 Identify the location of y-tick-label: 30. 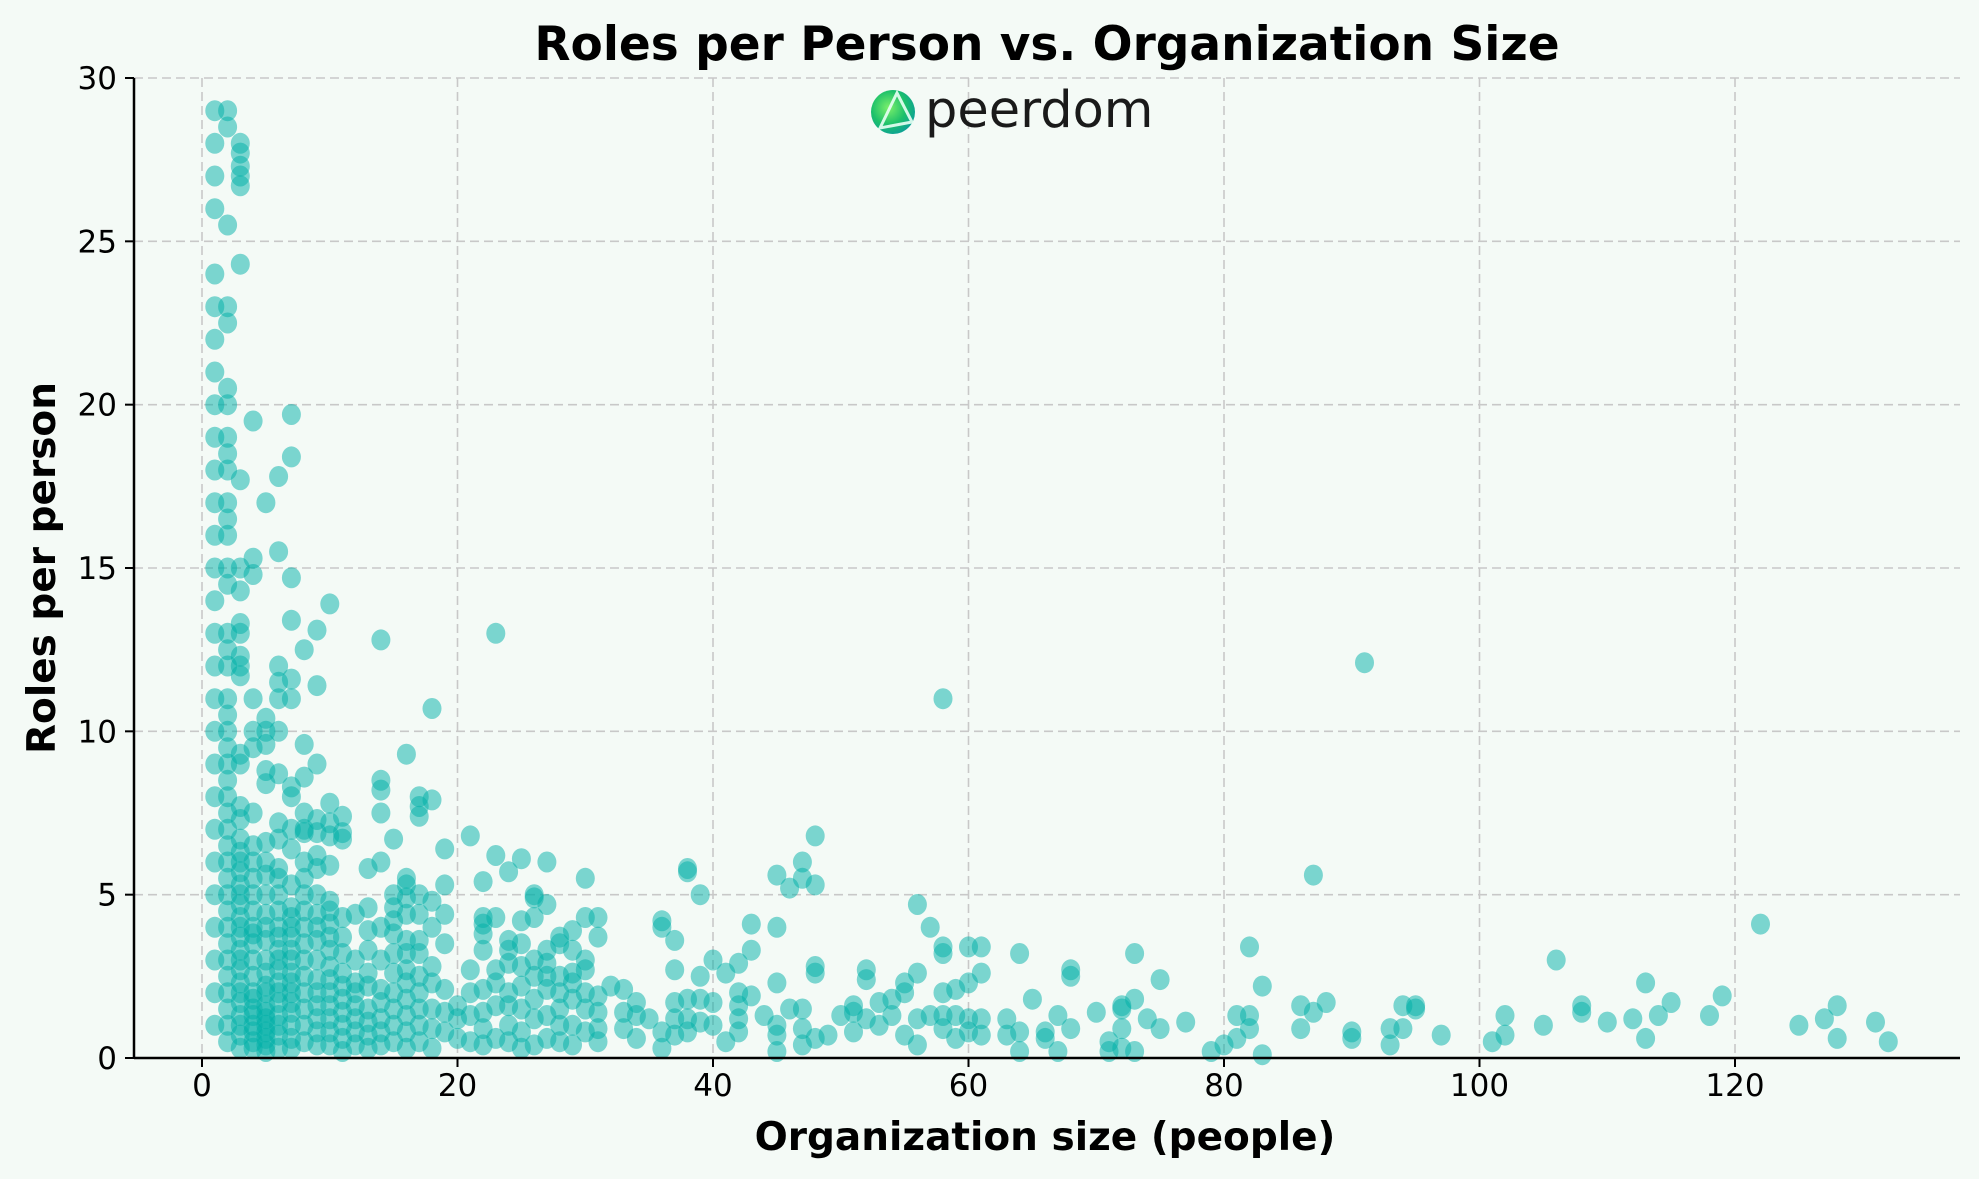
(97, 79).